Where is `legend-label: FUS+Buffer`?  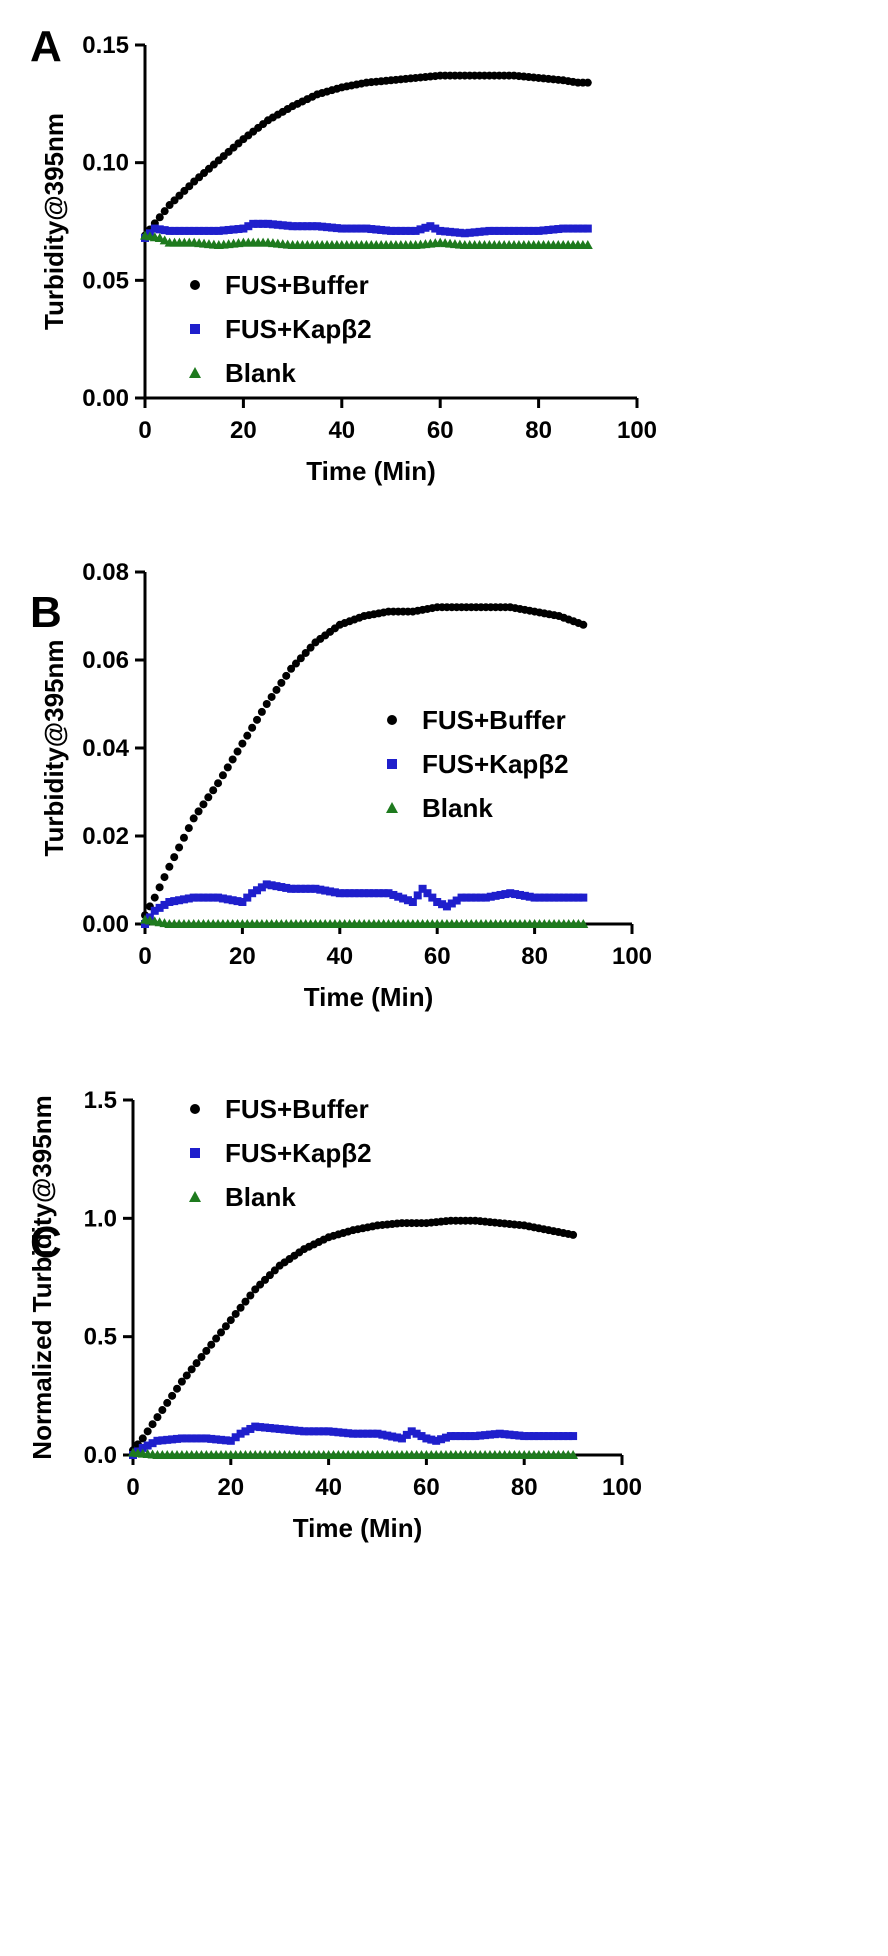
legend-label: FUS+Buffer is located at coordinates (494, 720).